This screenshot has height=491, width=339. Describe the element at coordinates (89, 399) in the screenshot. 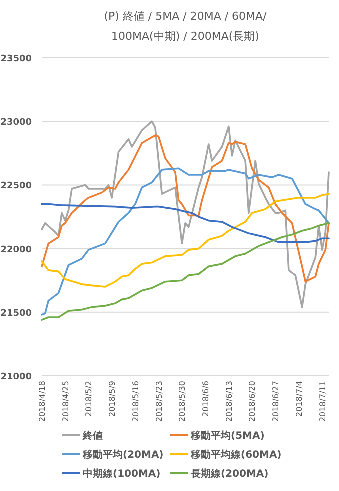

I see `x-tick-label: 2018/5/2` at that location.